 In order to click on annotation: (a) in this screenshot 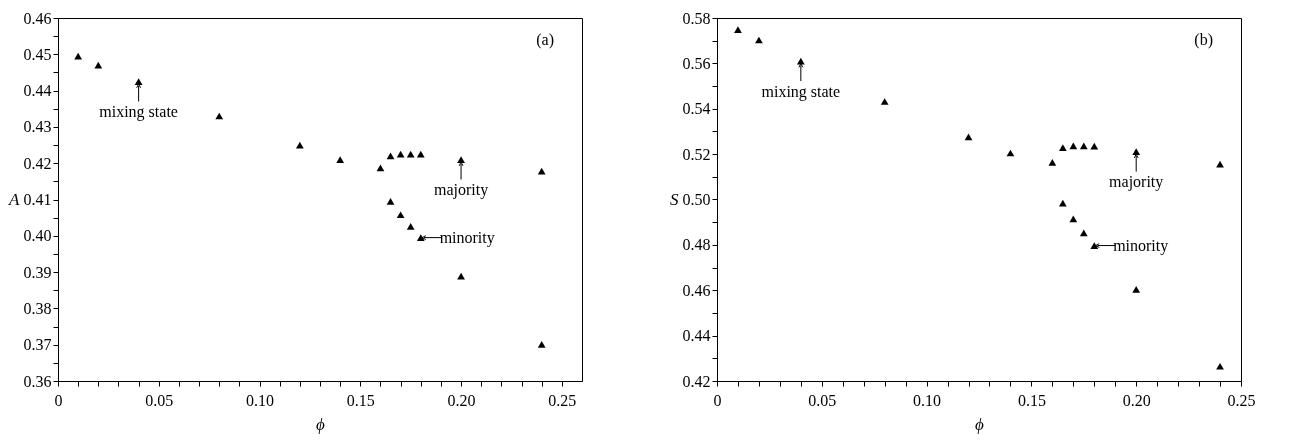, I will do `click(545, 40)`.